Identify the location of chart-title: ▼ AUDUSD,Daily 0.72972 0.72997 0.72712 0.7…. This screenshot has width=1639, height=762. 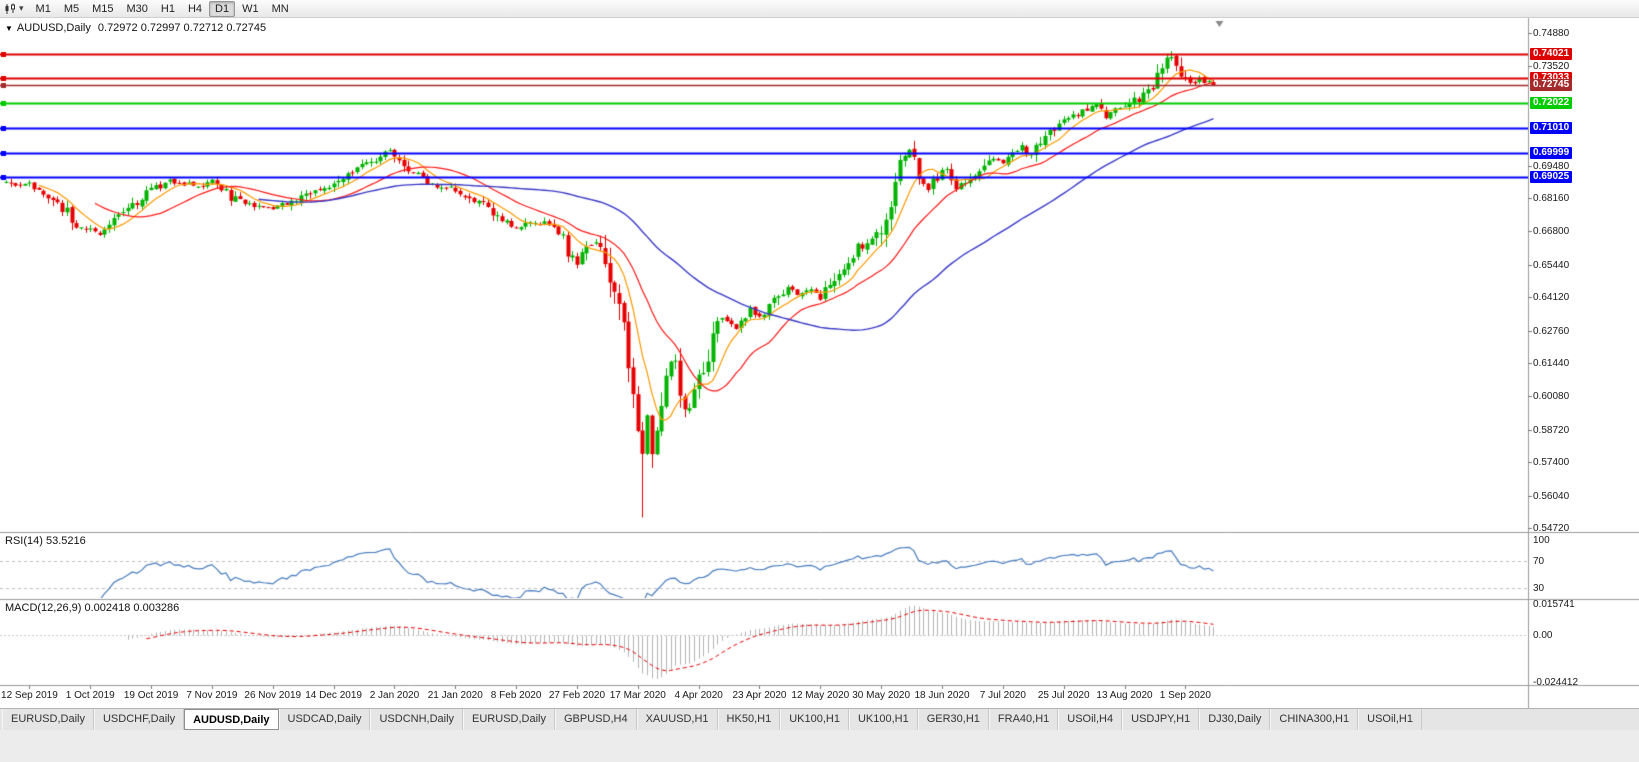
(135, 28).